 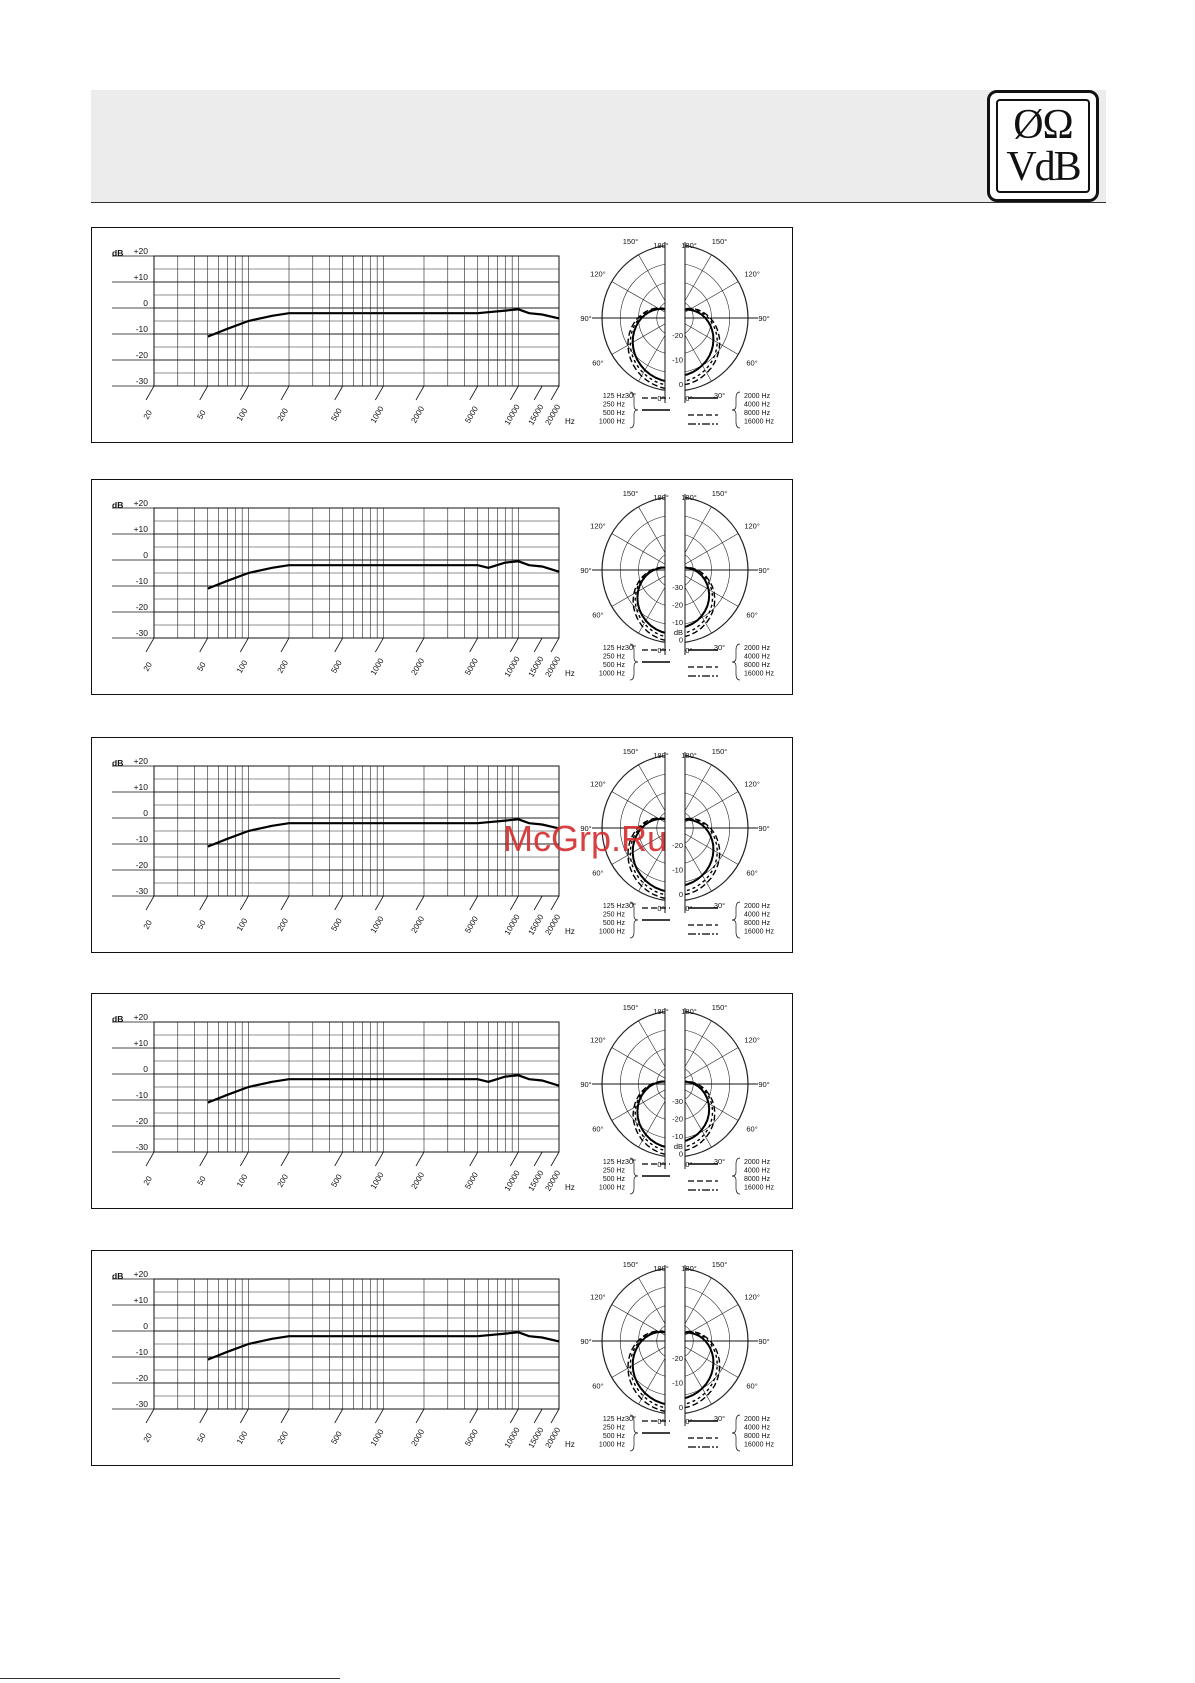 What do you see at coordinates (1043, 125) in the screenshot?
I see `logo-symbols: ØΩ` at bounding box center [1043, 125].